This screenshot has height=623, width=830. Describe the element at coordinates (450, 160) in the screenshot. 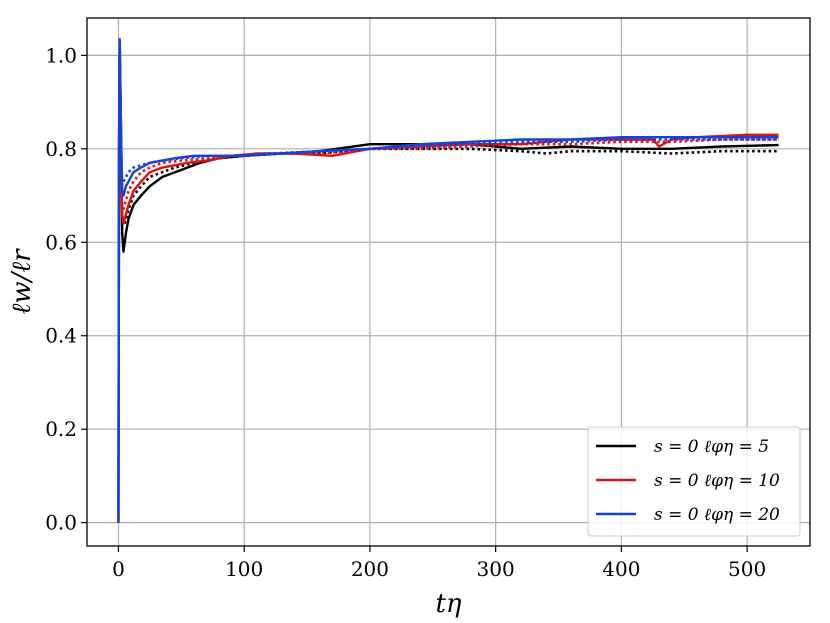

I see `series-line-5-dotted` at that location.